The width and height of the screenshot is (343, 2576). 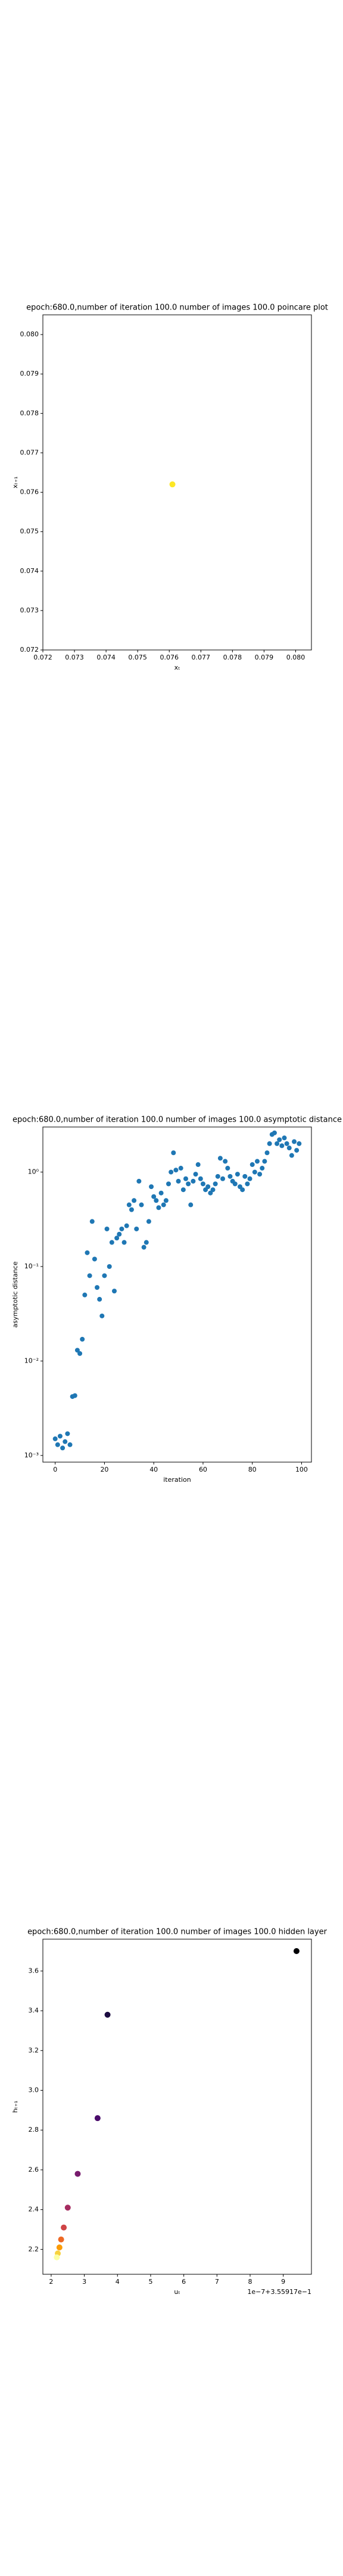 I want to click on x-tick-label: 0.074, so click(x=106, y=658).